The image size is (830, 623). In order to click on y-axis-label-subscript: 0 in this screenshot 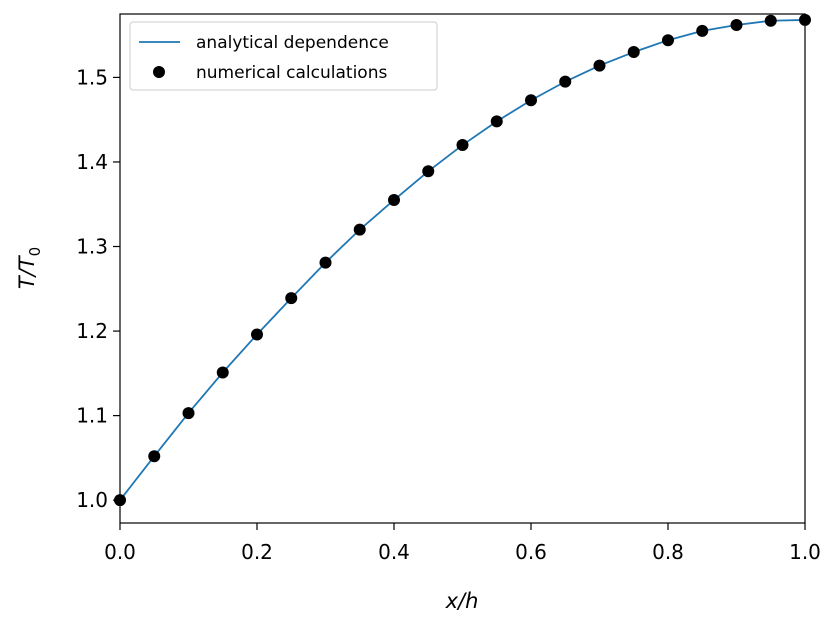, I will do `click(35, 252)`.